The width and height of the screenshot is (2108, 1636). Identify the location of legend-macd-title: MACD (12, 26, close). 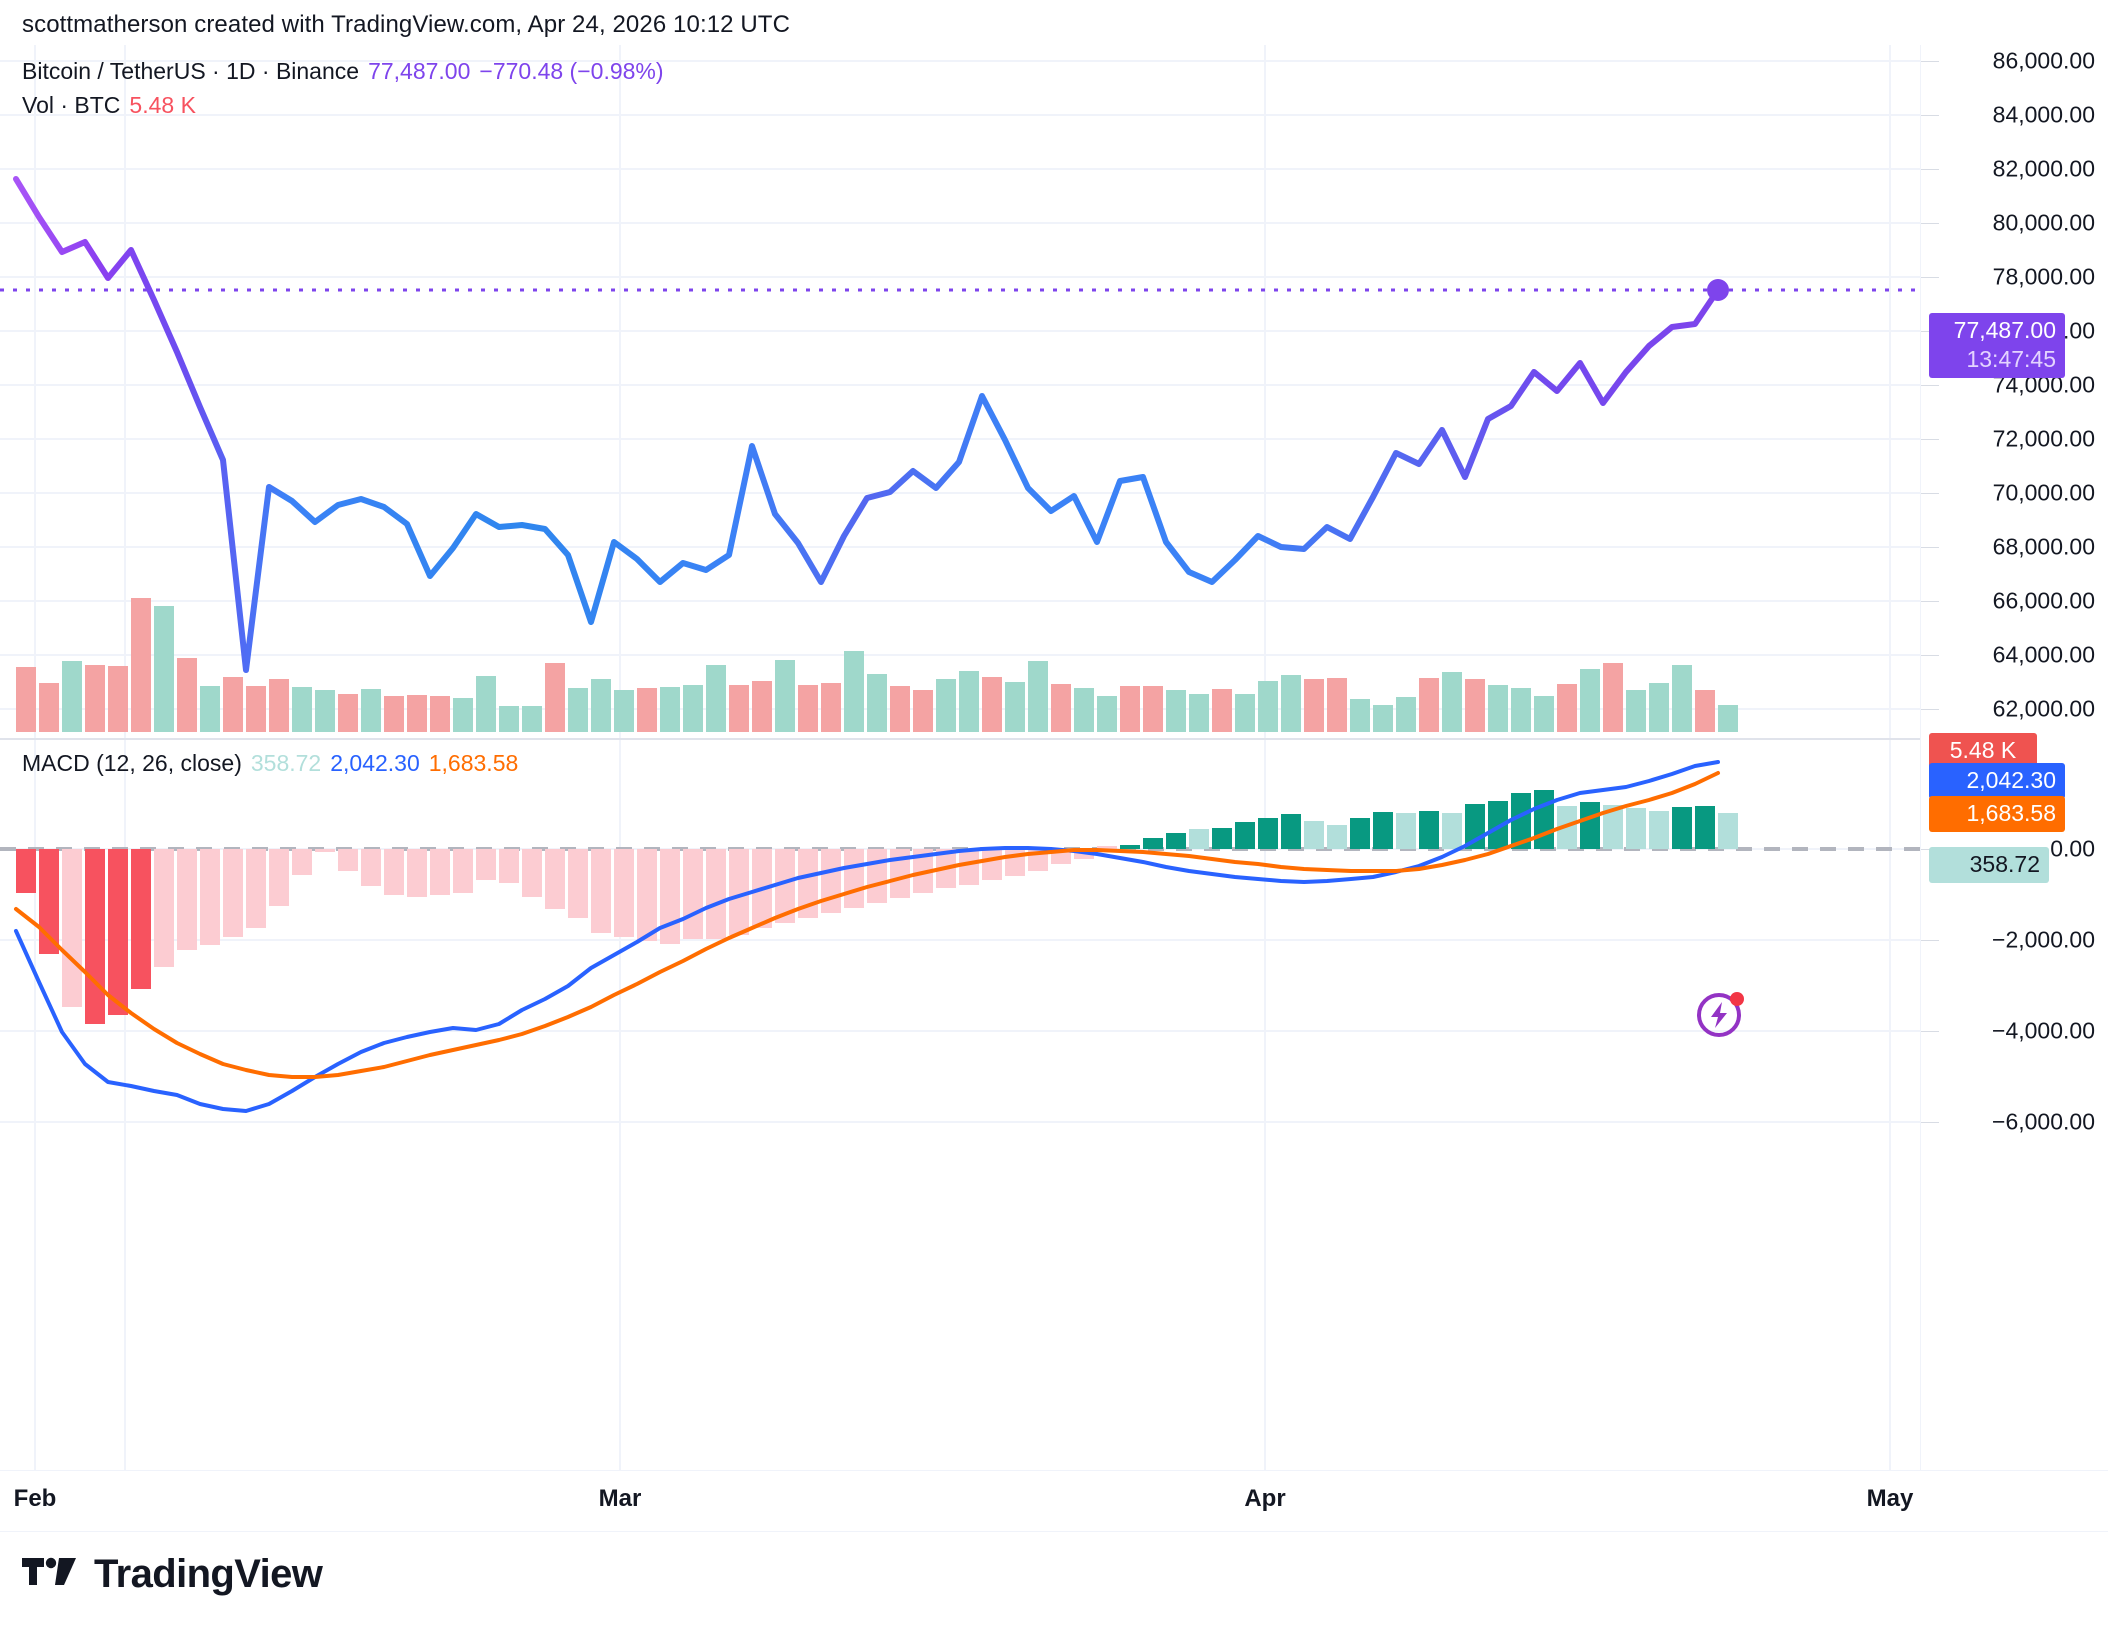
(132, 763).